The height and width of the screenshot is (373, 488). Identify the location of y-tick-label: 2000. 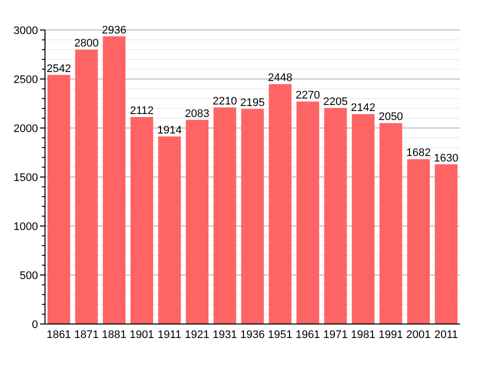
(26, 129).